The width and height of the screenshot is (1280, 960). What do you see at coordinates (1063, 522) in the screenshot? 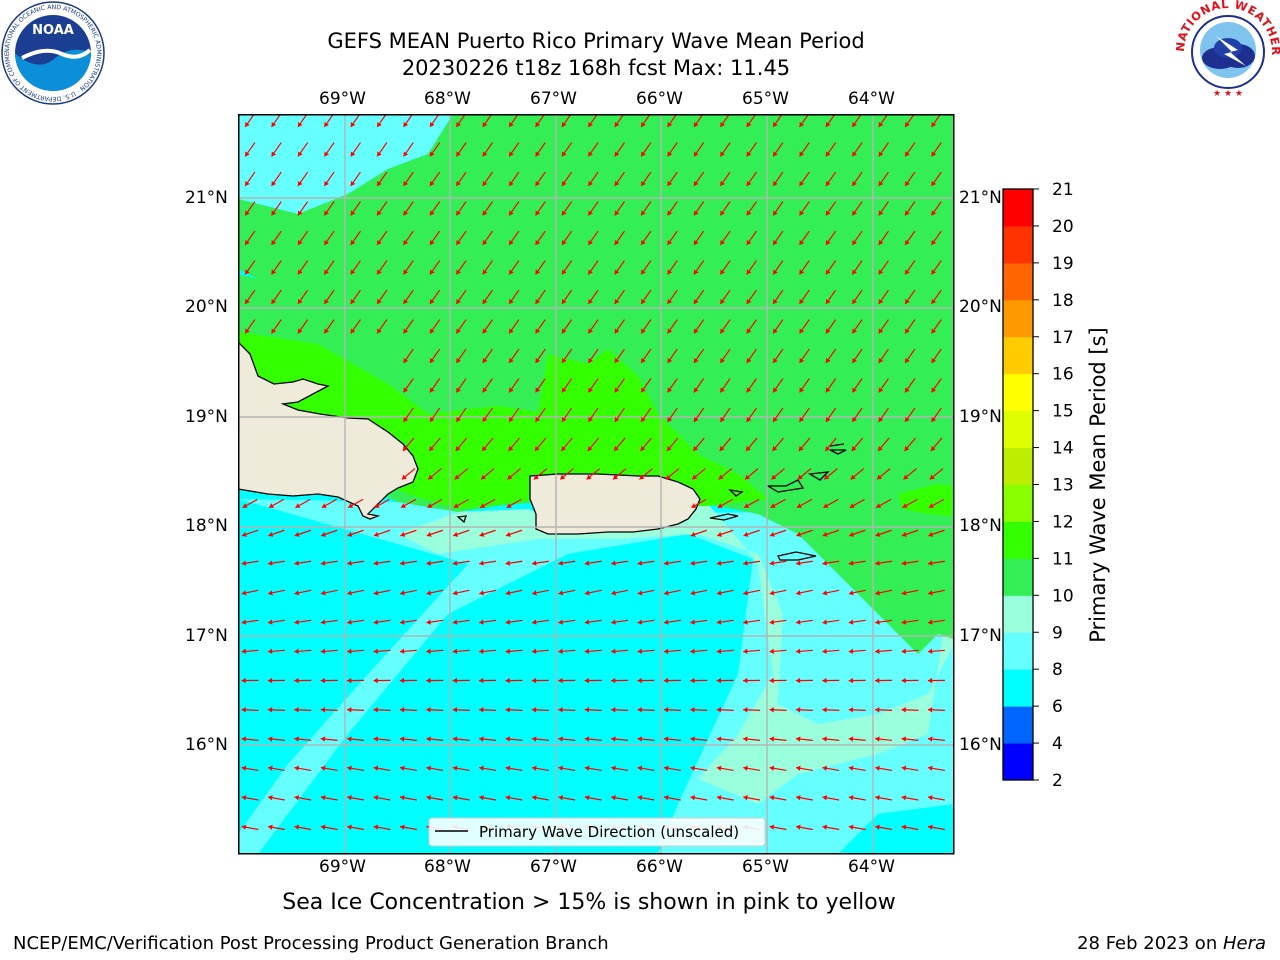
I see `colorbar-tick-label: 12` at bounding box center [1063, 522].